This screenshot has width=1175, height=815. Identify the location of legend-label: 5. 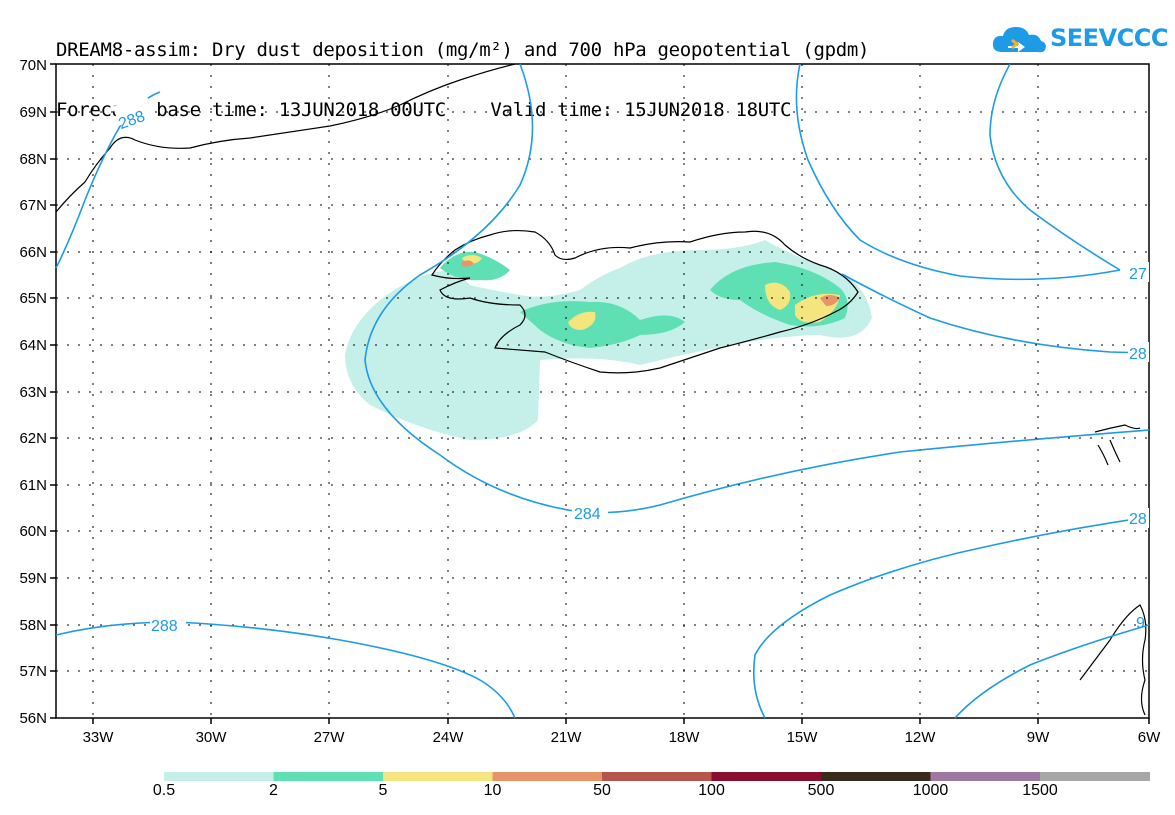
(383, 790).